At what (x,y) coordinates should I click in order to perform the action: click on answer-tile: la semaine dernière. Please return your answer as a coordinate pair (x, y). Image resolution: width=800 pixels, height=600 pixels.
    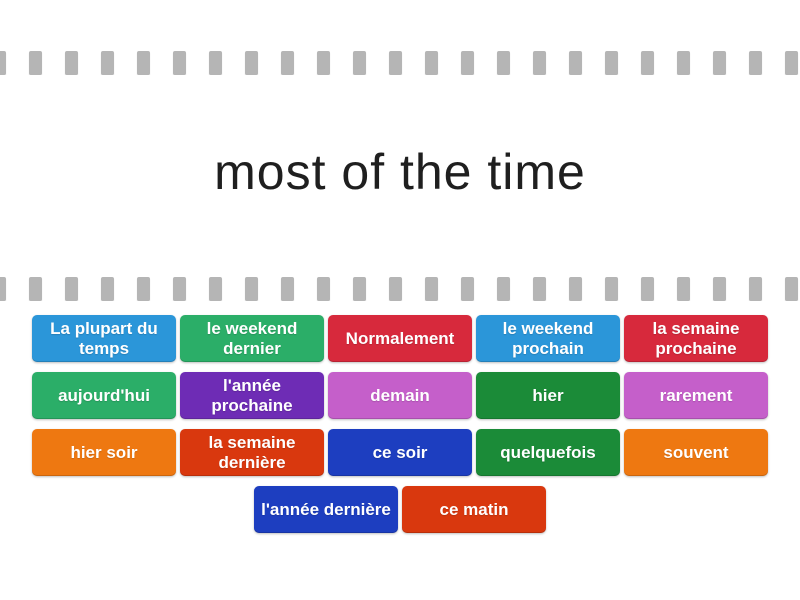
    Looking at the image, I should click on (252, 452).